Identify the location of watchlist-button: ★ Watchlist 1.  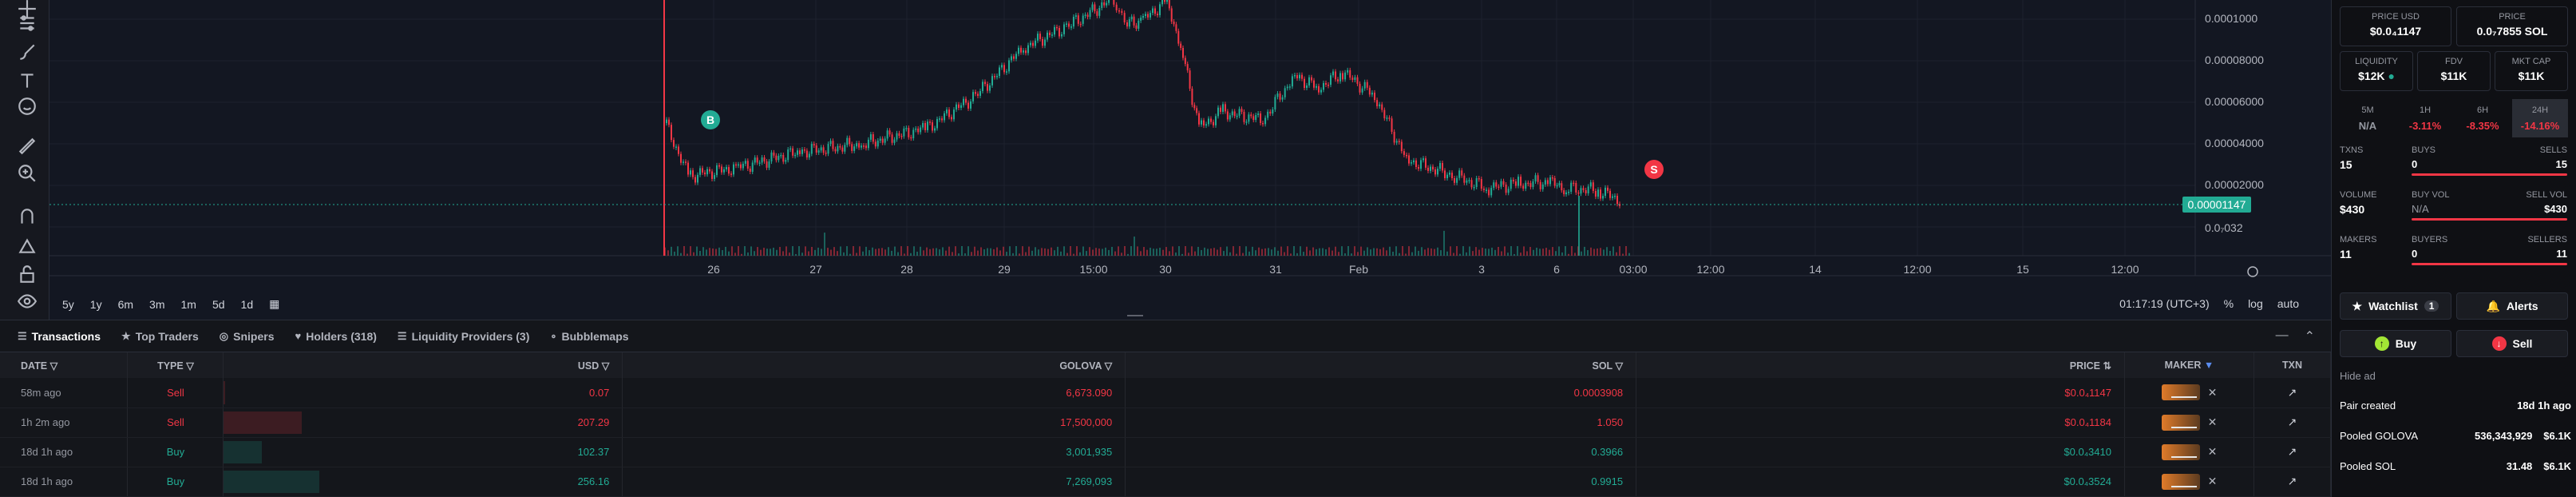
(2396, 306).